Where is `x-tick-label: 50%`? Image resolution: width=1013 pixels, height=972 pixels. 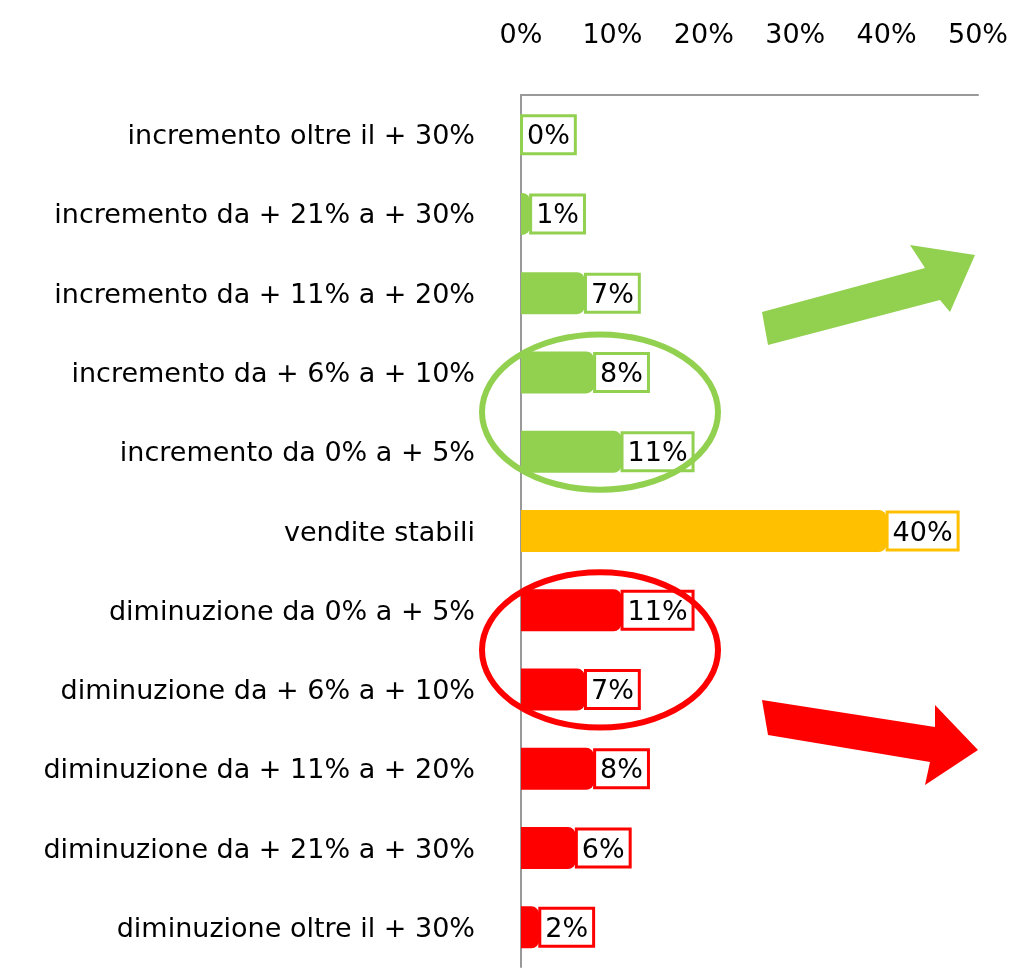 x-tick-label: 50% is located at coordinates (978, 33).